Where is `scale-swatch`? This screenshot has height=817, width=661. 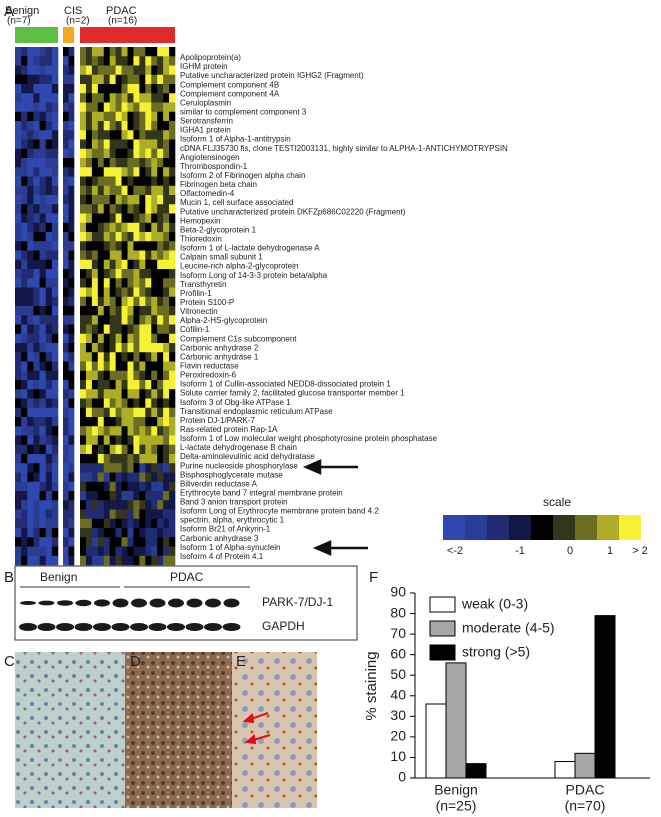 scale-swatch is located at coordinates (520, 527).